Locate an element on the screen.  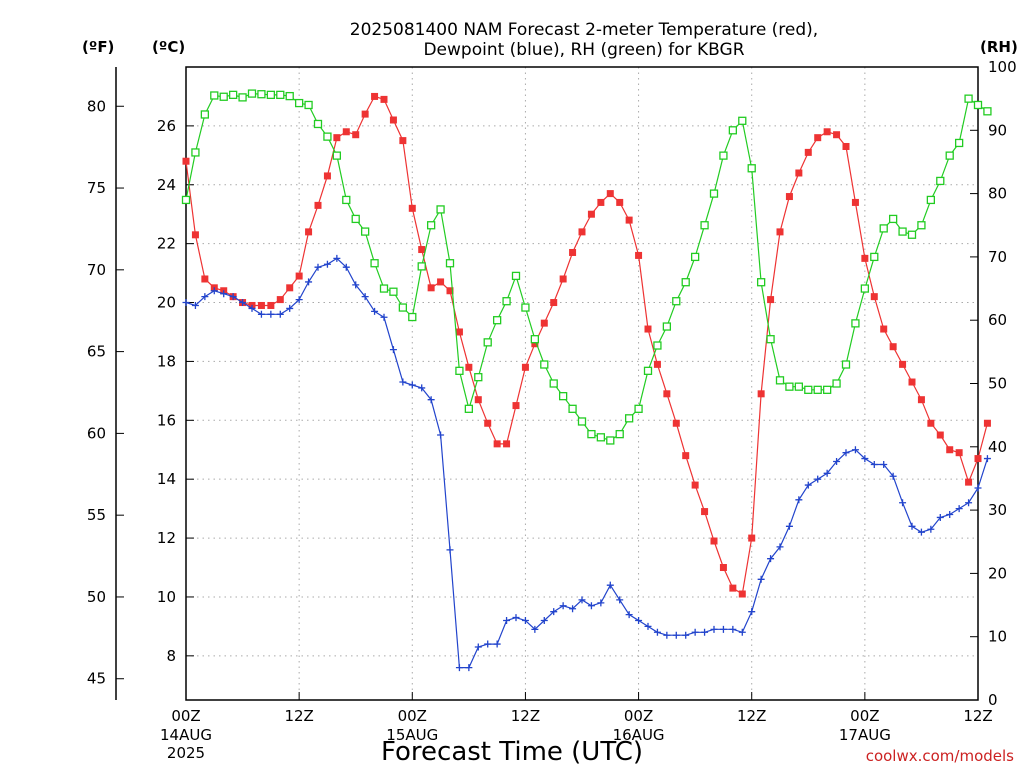
fahrenheit-tick-label: 65 is located at coordinates (96, 352).